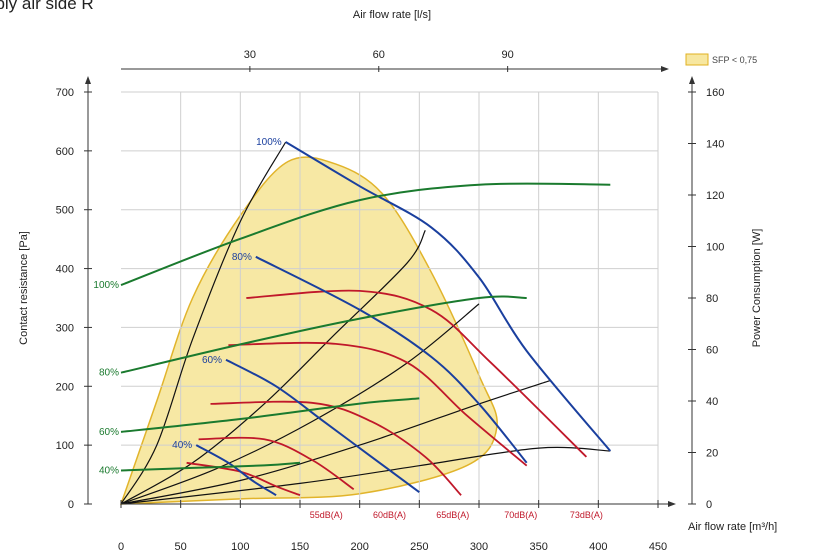 The image size is (813, 553). What do you see at coordinates (88, 80) in the screenshot?
I see `y-left-axis-arrow` at bounding box center [88, 80].